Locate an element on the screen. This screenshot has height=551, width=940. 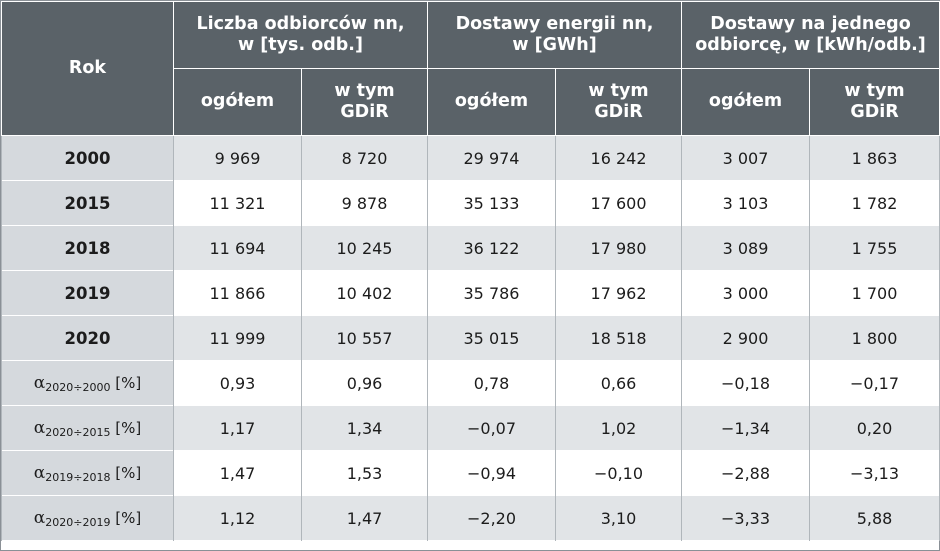
table-row-alpha: α2020÷2019 [%] 1,12 1,47 −2,20 3,10 −3,33 5,88 is located at coordinates (470, 518).